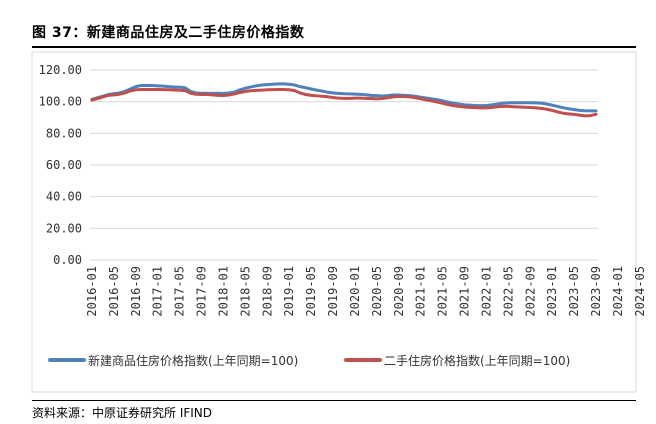 The height and width of the screenshot is (424, 656). I want to click on x-tick-label: 2021-05, so click(443, 291).